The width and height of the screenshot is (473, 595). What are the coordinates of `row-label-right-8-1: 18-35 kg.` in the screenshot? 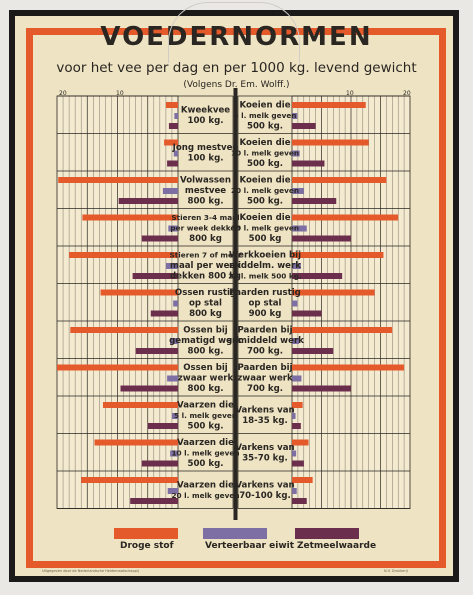 It's located at (265, 421).